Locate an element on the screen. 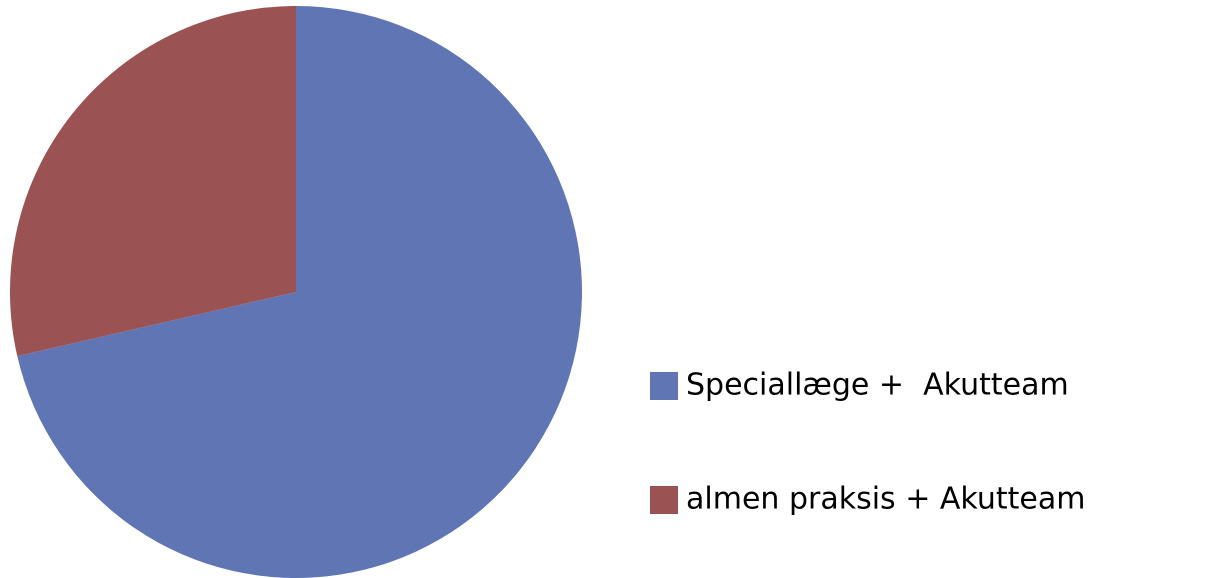 The width and height of the screenshot is (1218, 578). pie-slice is located at coordinates (153, 181).